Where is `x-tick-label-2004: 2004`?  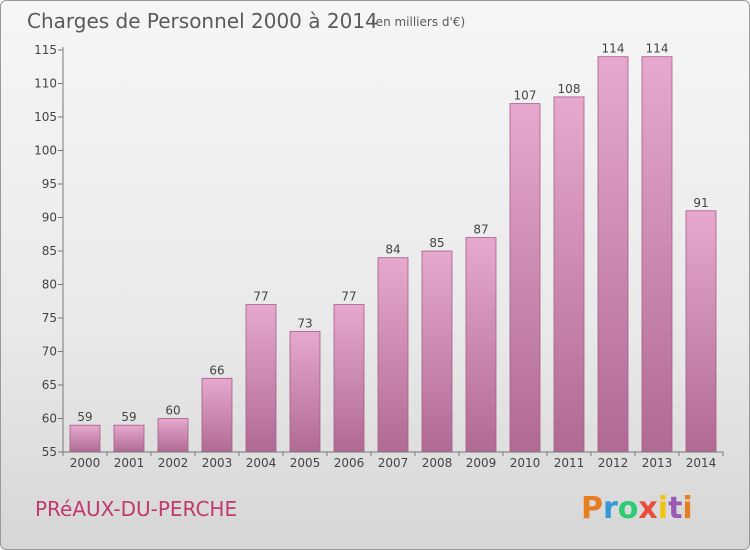
x-tick-label-2004: 2004 is located at coordinates (261, 463).